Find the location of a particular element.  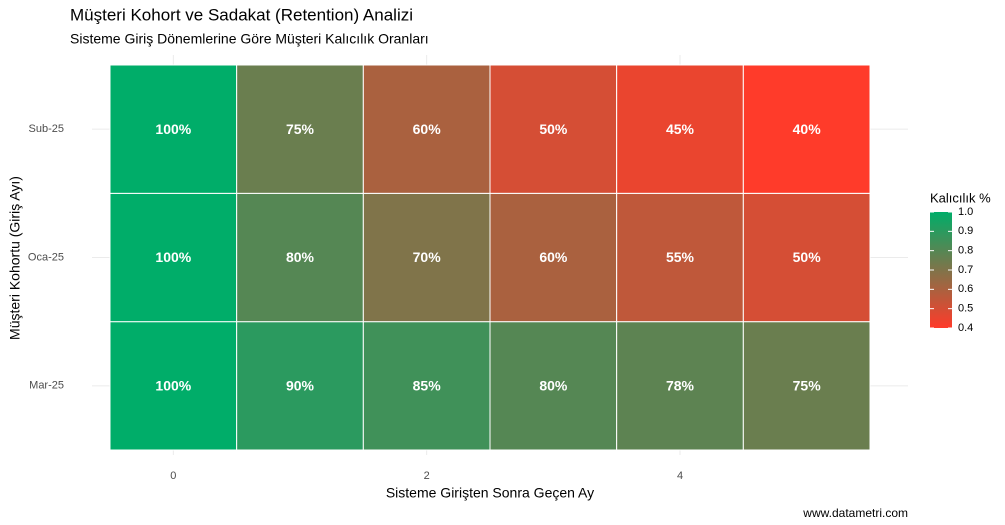

colorbar-label: 0.7 is located at coordinates (965, 270).